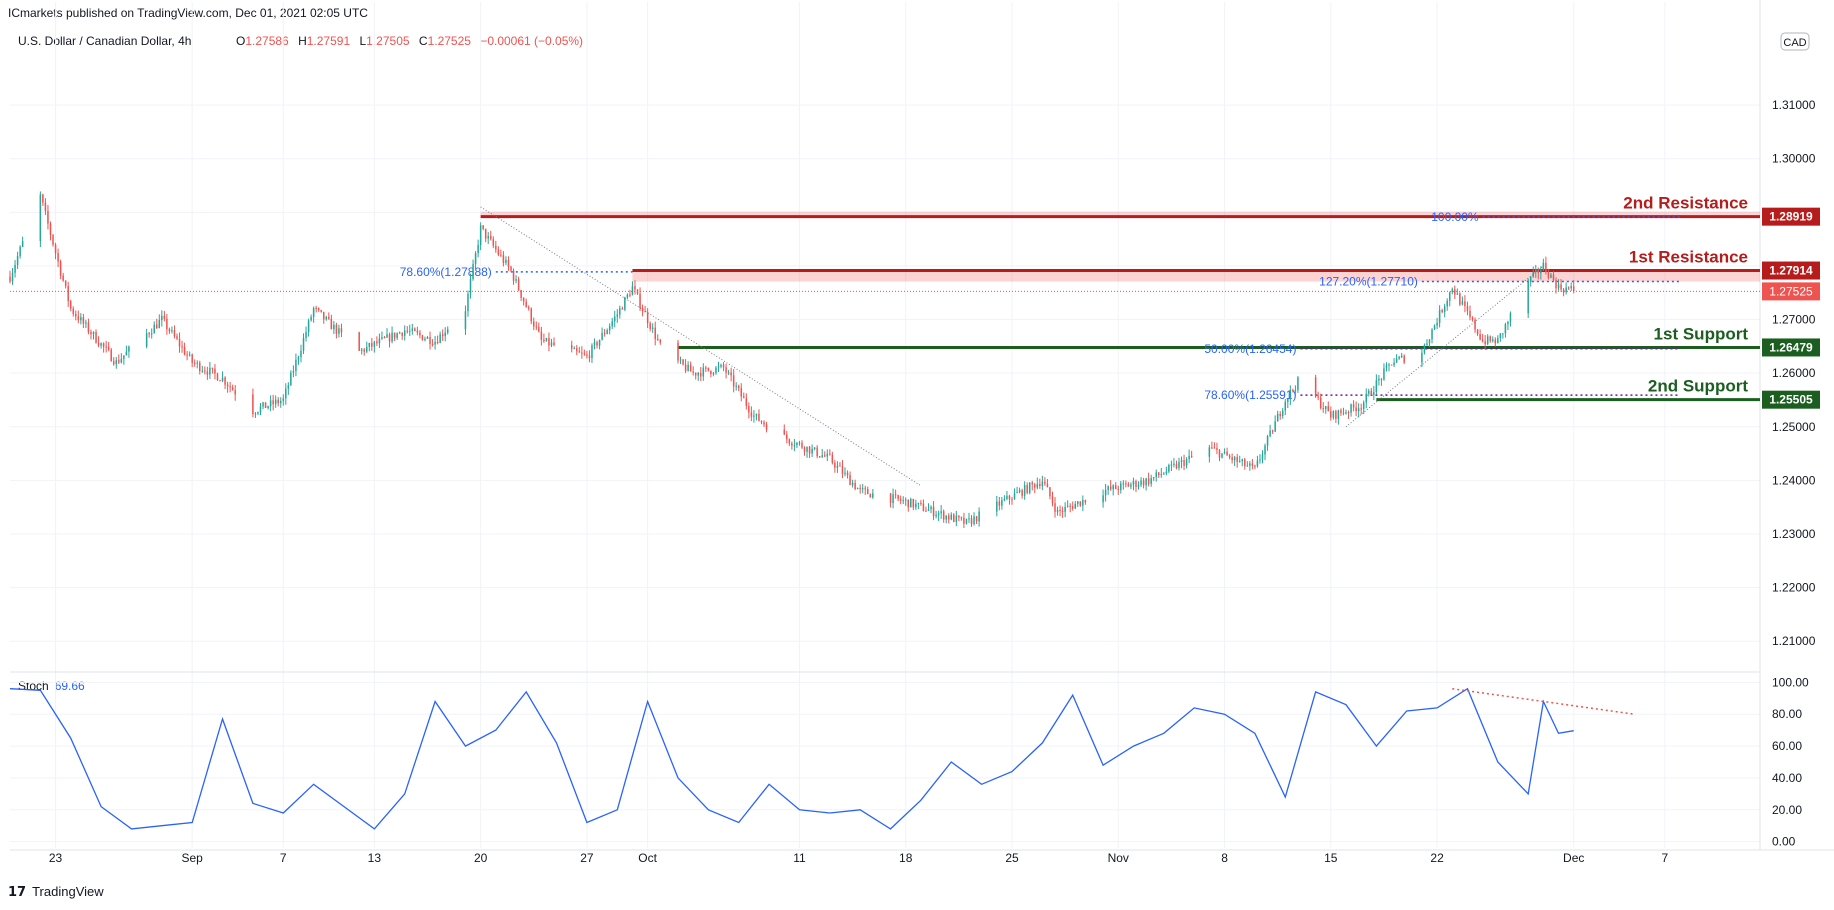 Image resolution: width=1834 pixels, height=910 pixels. Describe the element at coordinates (791, 758) in the screenshot. I see `stoch-line` at that location.